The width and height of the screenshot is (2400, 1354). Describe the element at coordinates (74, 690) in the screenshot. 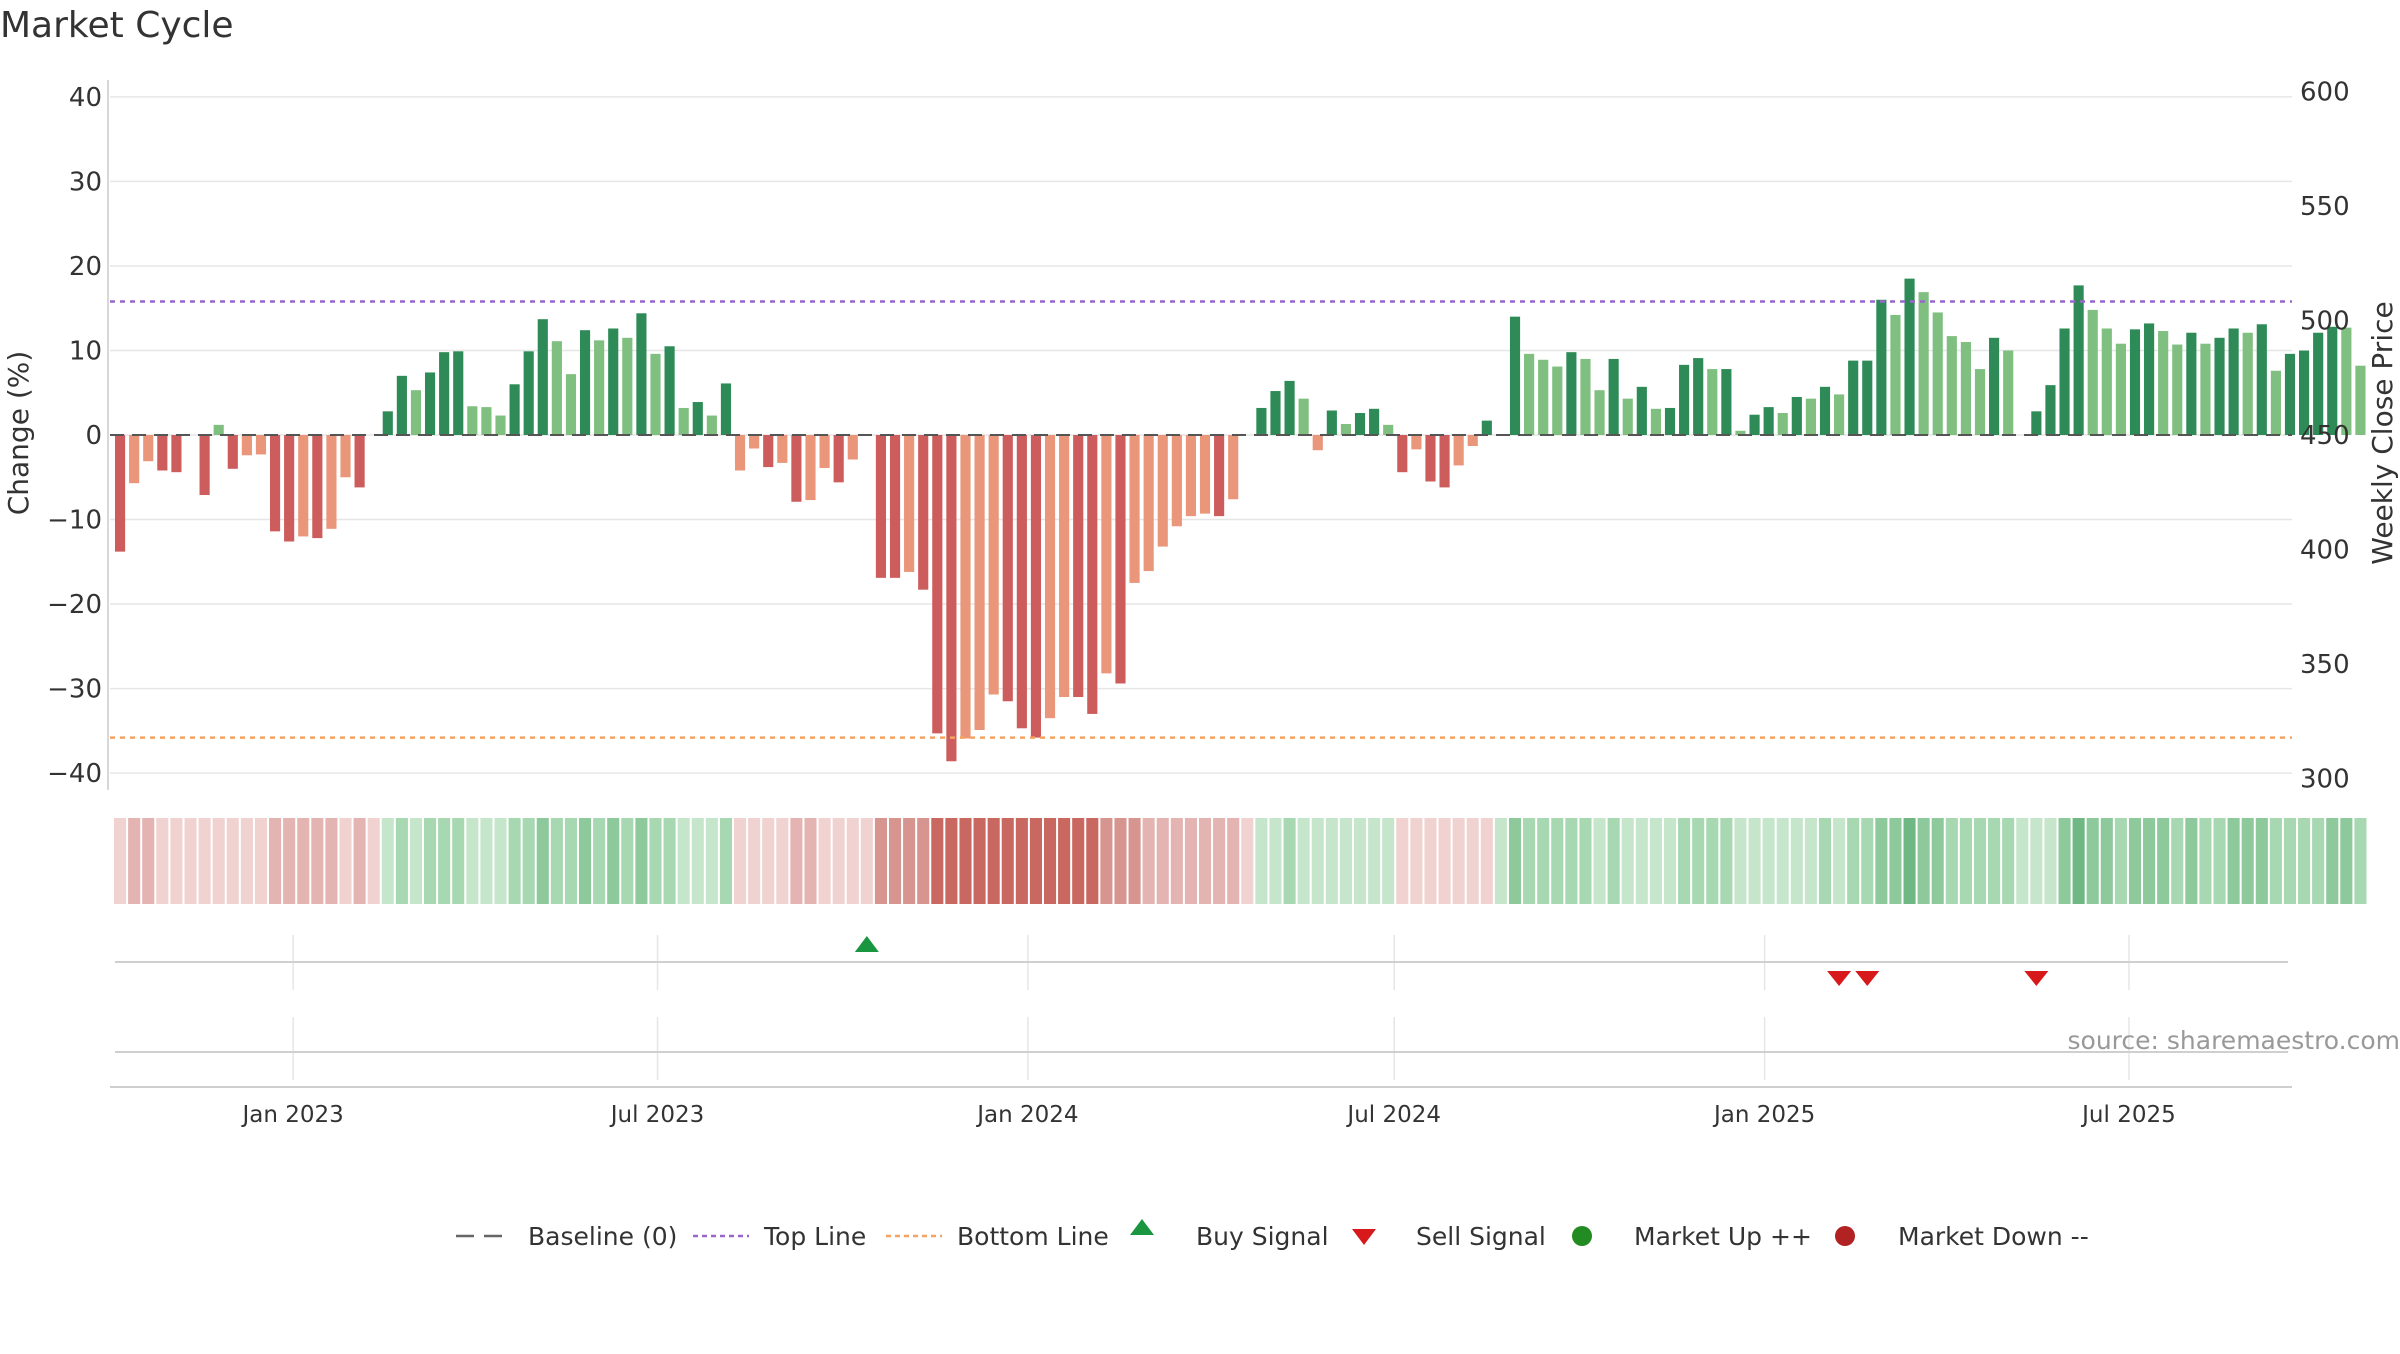

I see `y-tick-label: −30` at that location.